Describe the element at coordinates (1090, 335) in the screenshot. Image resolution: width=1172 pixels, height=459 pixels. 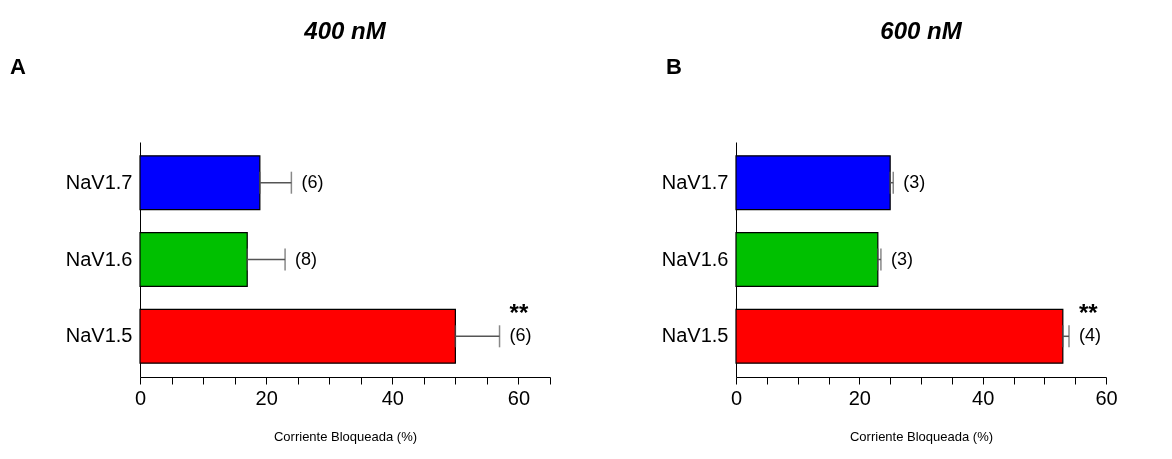
I see `annotation: (4)` at that location.